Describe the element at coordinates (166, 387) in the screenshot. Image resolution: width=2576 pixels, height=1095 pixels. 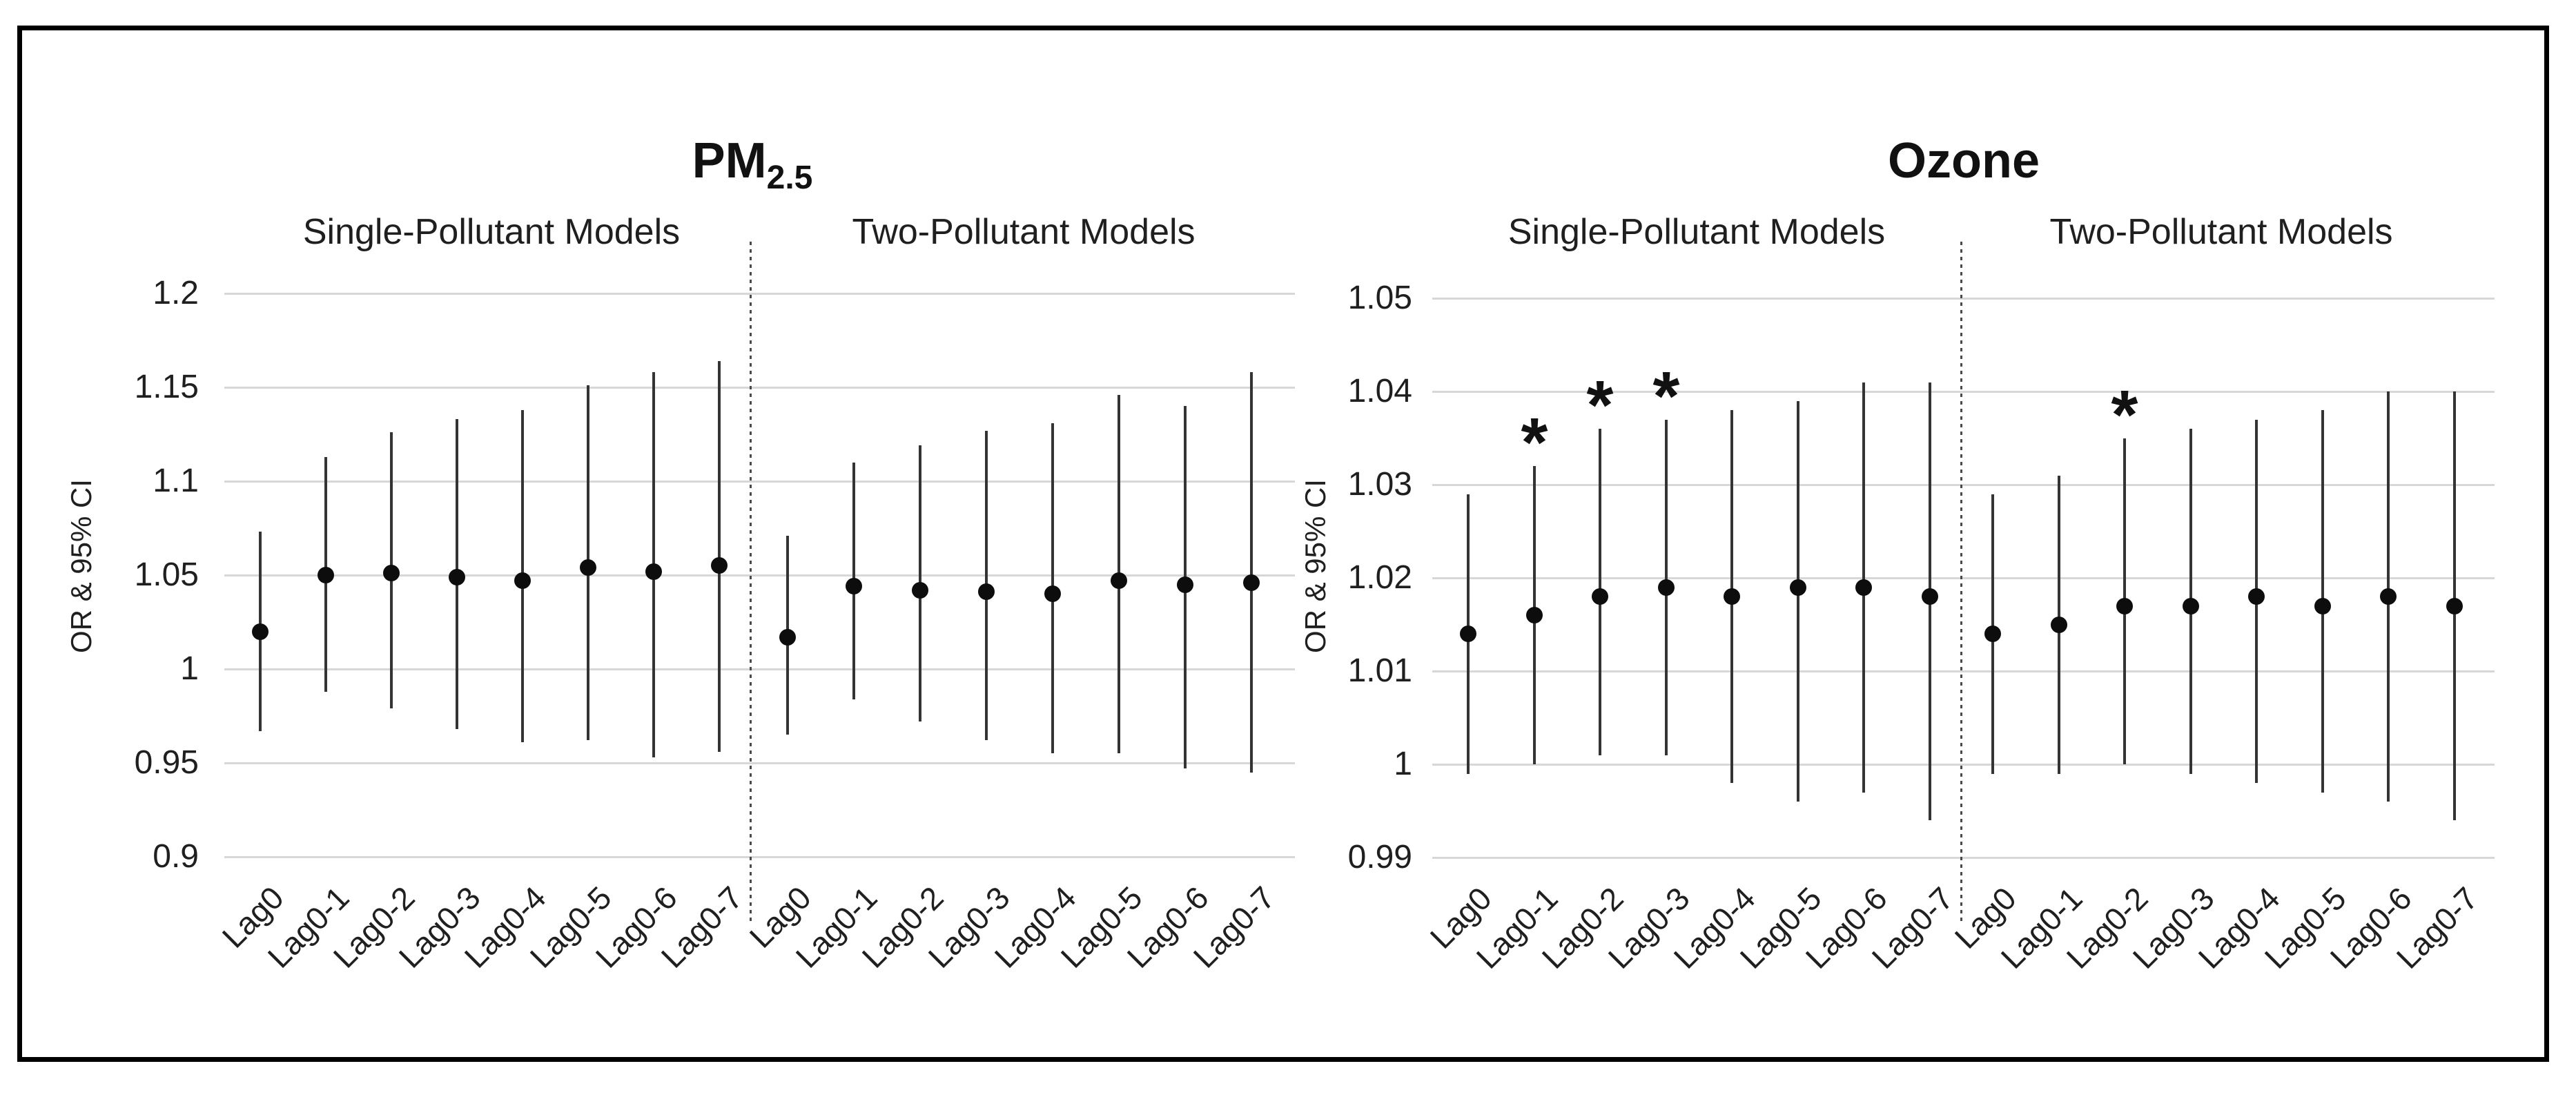
I see `y-axis-tick-label: 1.15` at that location.